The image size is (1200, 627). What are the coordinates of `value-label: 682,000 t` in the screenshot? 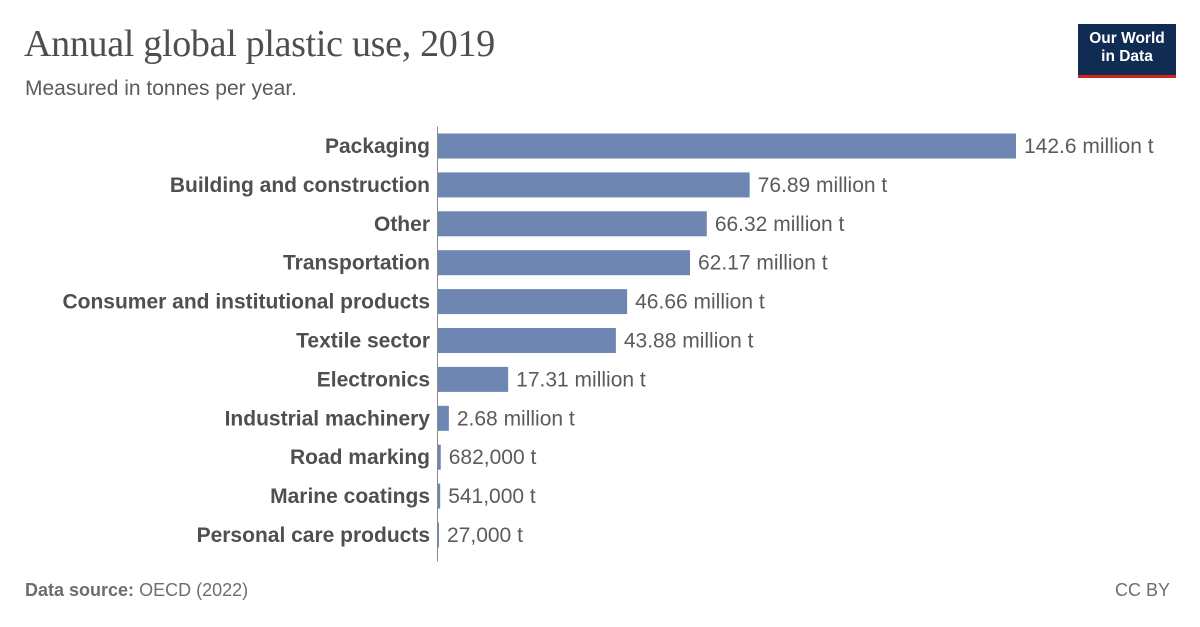 It's located at (493, 457).